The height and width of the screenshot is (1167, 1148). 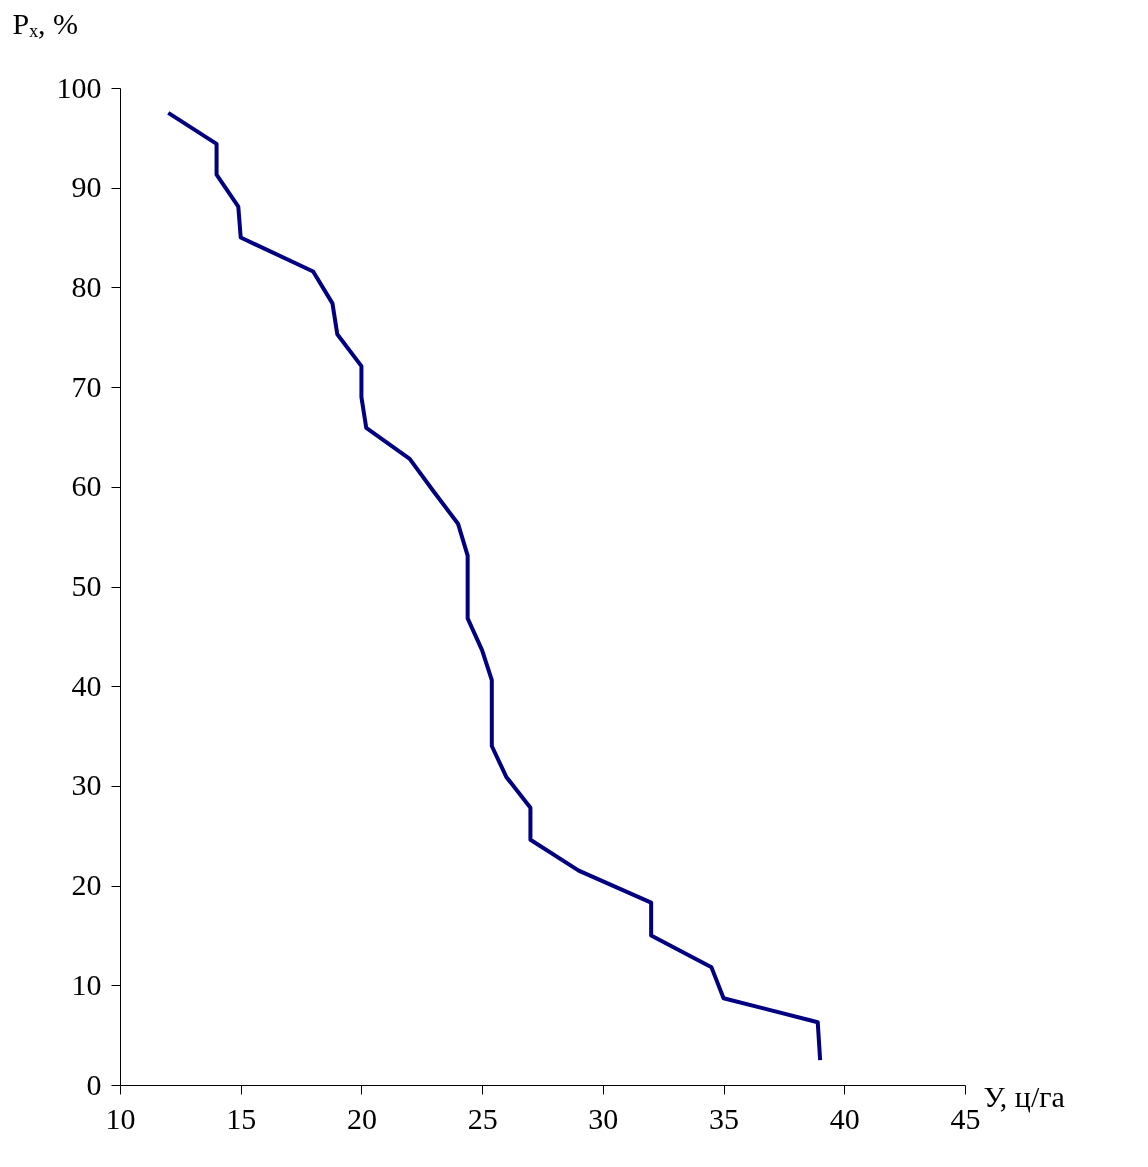 I want to click on y-tick-label: 10, so click(x=86, y=984).